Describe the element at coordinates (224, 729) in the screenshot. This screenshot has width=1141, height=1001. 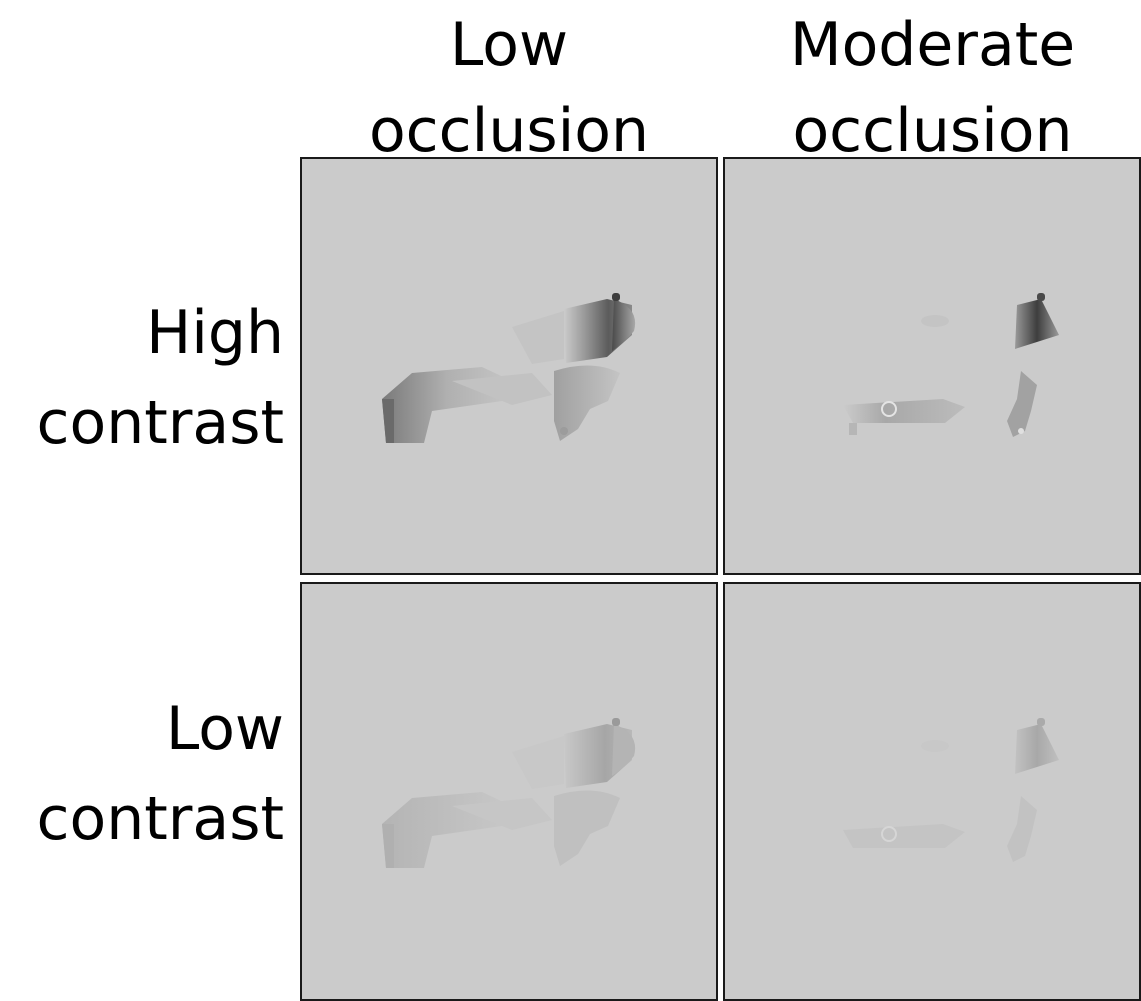
I see `row-header-line: Low` at that location.